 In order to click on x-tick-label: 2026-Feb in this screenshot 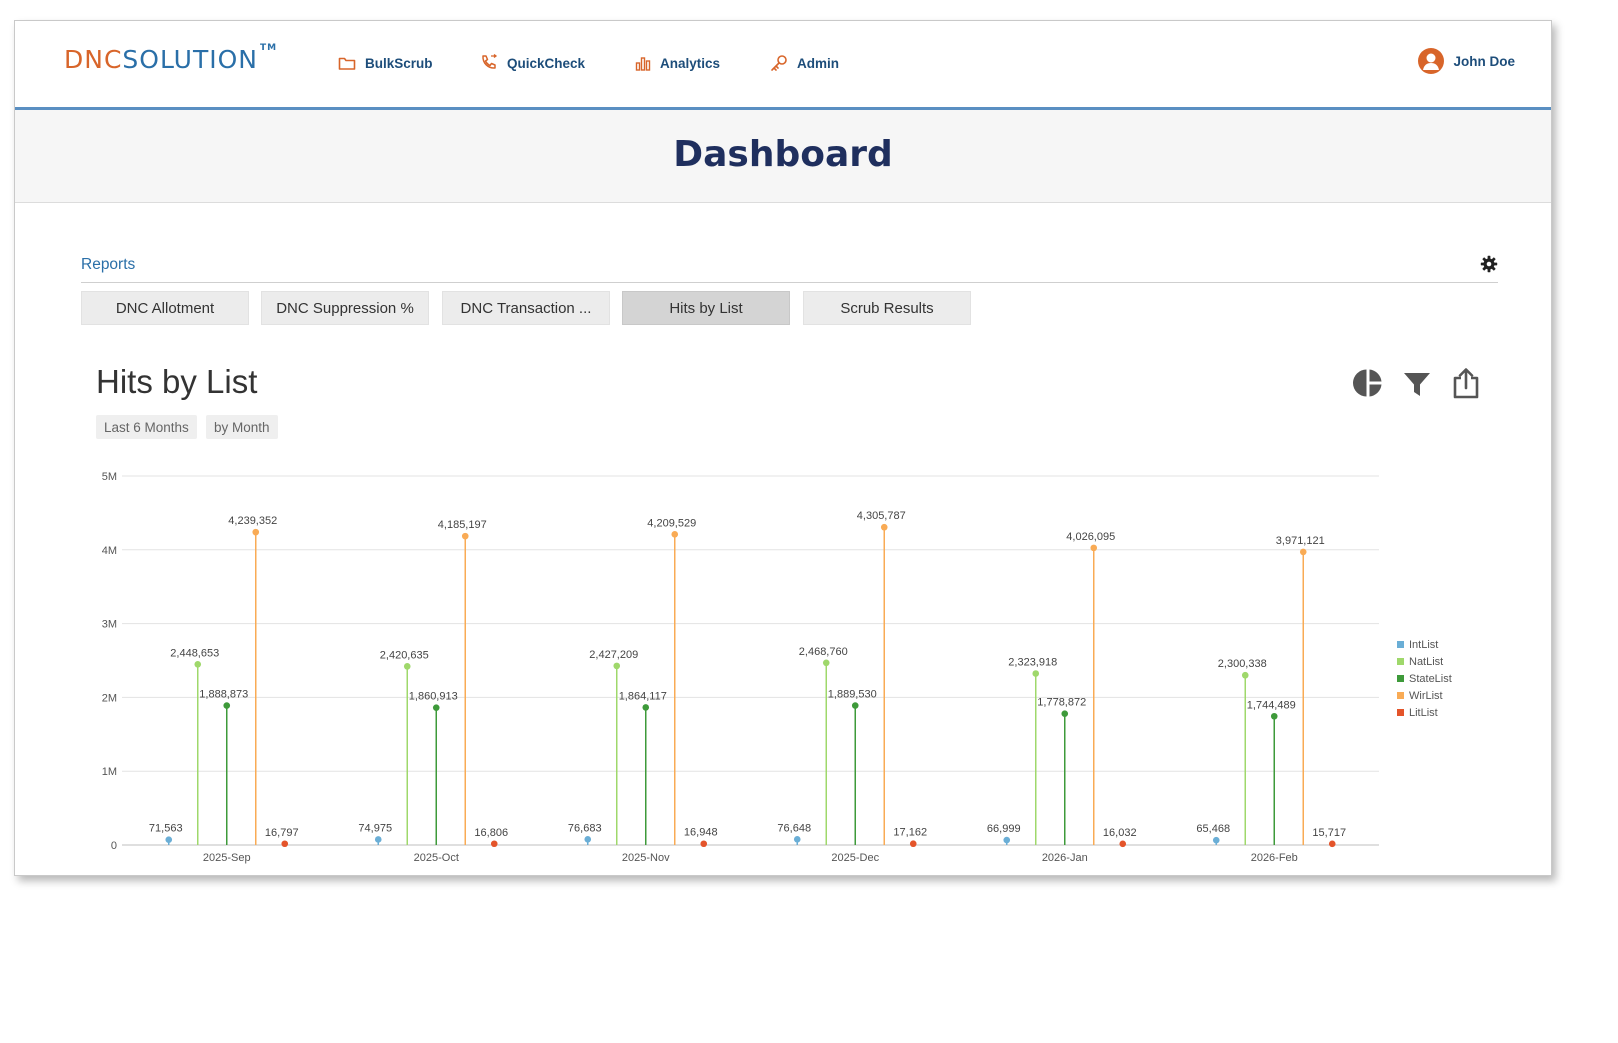, I will do `click(1274, 858)`.